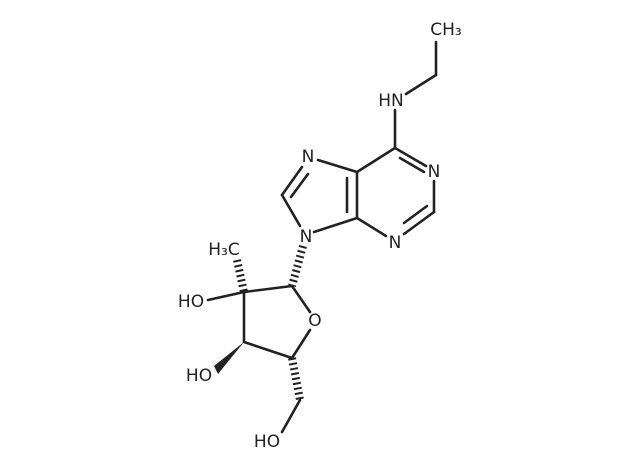 Image resolution: width=640 pixels, height=470 pixels. What do you see at coordinates (260, 322) in the screenshot?
I see `stereo-bonds` at bounding box center [260, 322].